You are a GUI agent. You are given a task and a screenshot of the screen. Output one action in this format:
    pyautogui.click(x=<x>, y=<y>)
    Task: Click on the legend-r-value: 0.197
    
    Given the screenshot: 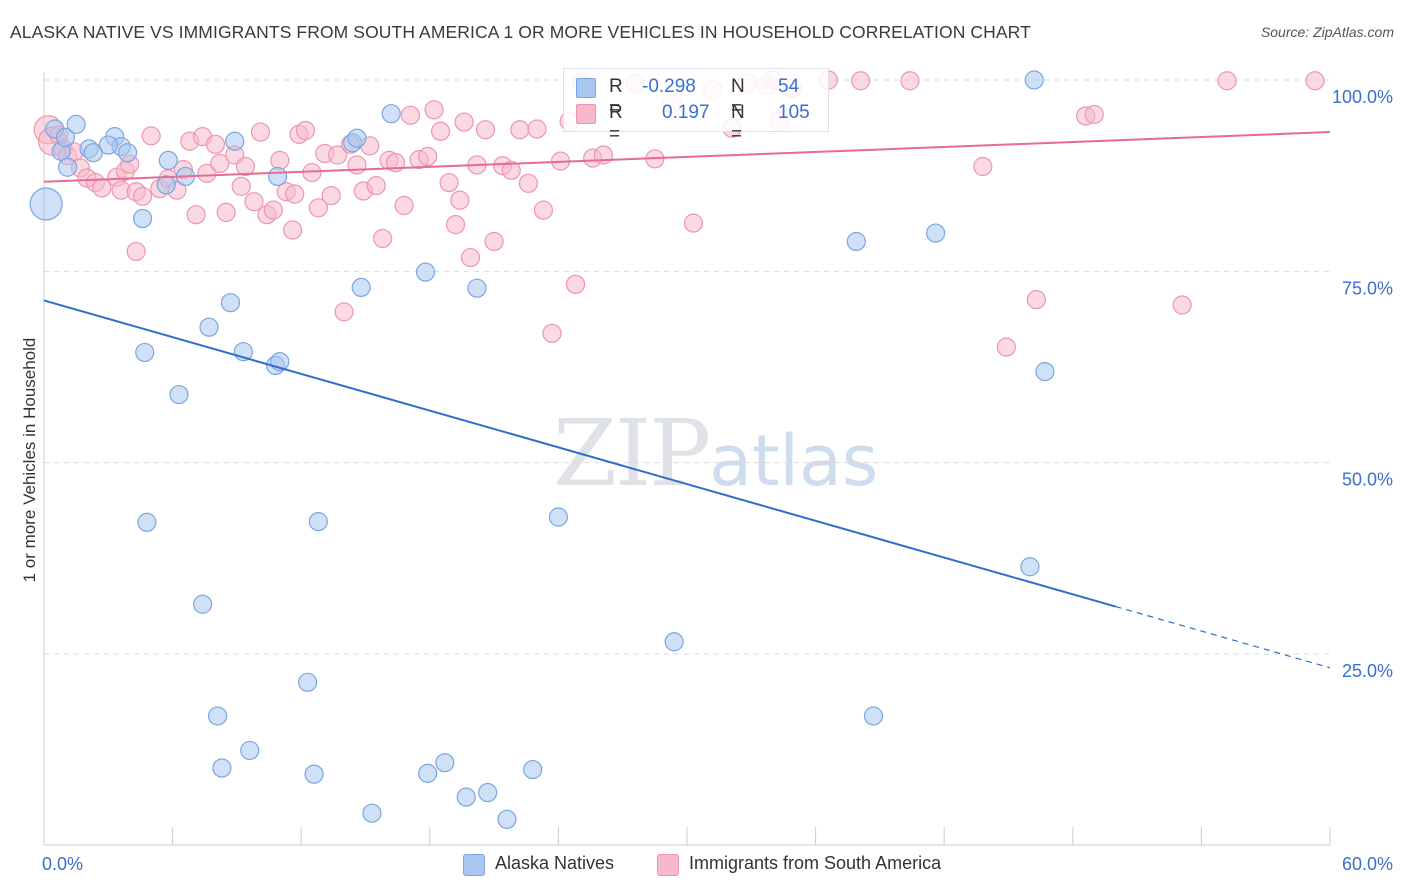 What is the action you would take?
    pyautogui.click(x=686, y=112)
    